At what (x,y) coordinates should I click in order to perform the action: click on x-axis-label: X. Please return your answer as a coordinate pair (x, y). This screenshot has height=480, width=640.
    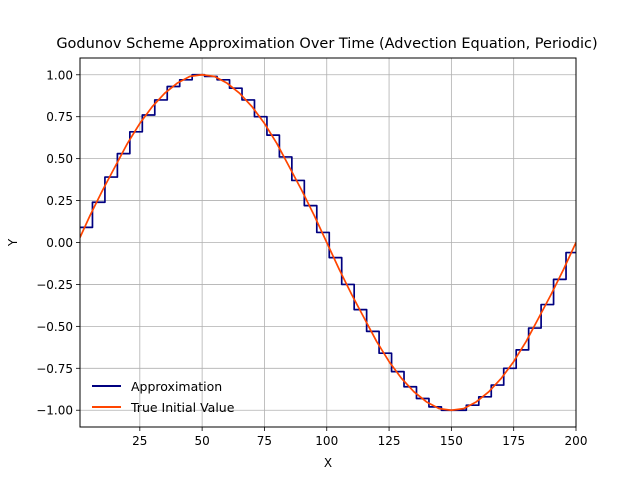
    Looking at the image, I should click on (328, 463).